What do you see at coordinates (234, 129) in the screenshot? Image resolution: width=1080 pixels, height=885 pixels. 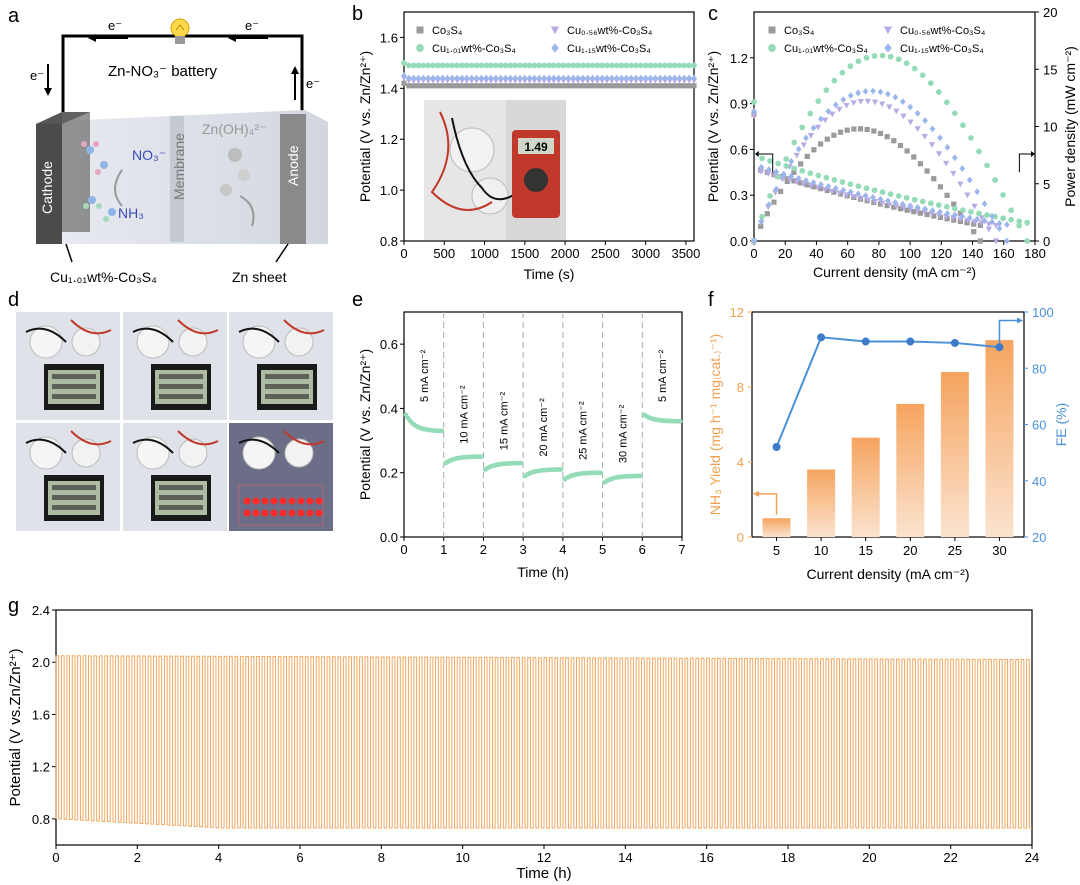 I see `zincate-label: Zn(OH)₄²⁻` at bounding box center [234, 129].